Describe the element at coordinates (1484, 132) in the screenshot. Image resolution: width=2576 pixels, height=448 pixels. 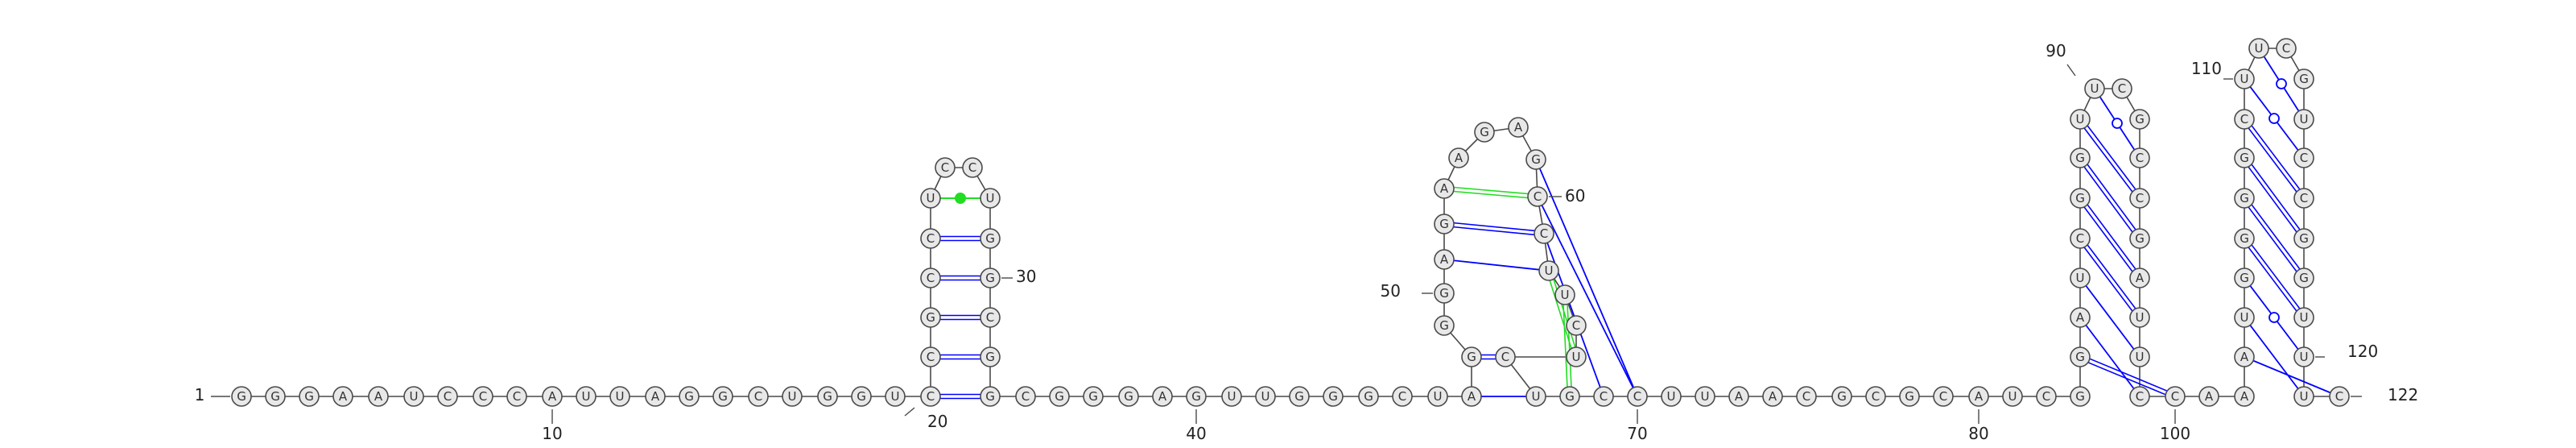
I see `nucleotide-56: G` at that location.